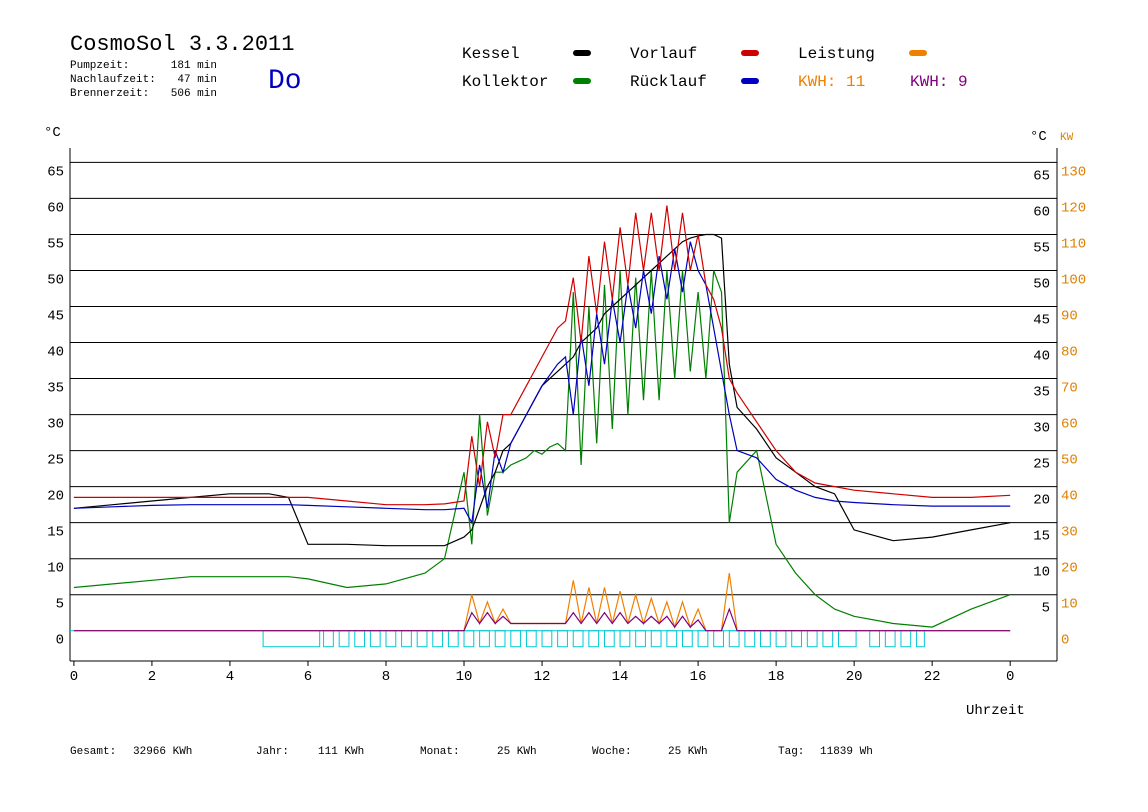 Image resolution: width=1148 pixels, height=812 pixels. Describe the element at coordinates (386, 677) in the screenshot. I see `x-tick-label: 8` at that location.